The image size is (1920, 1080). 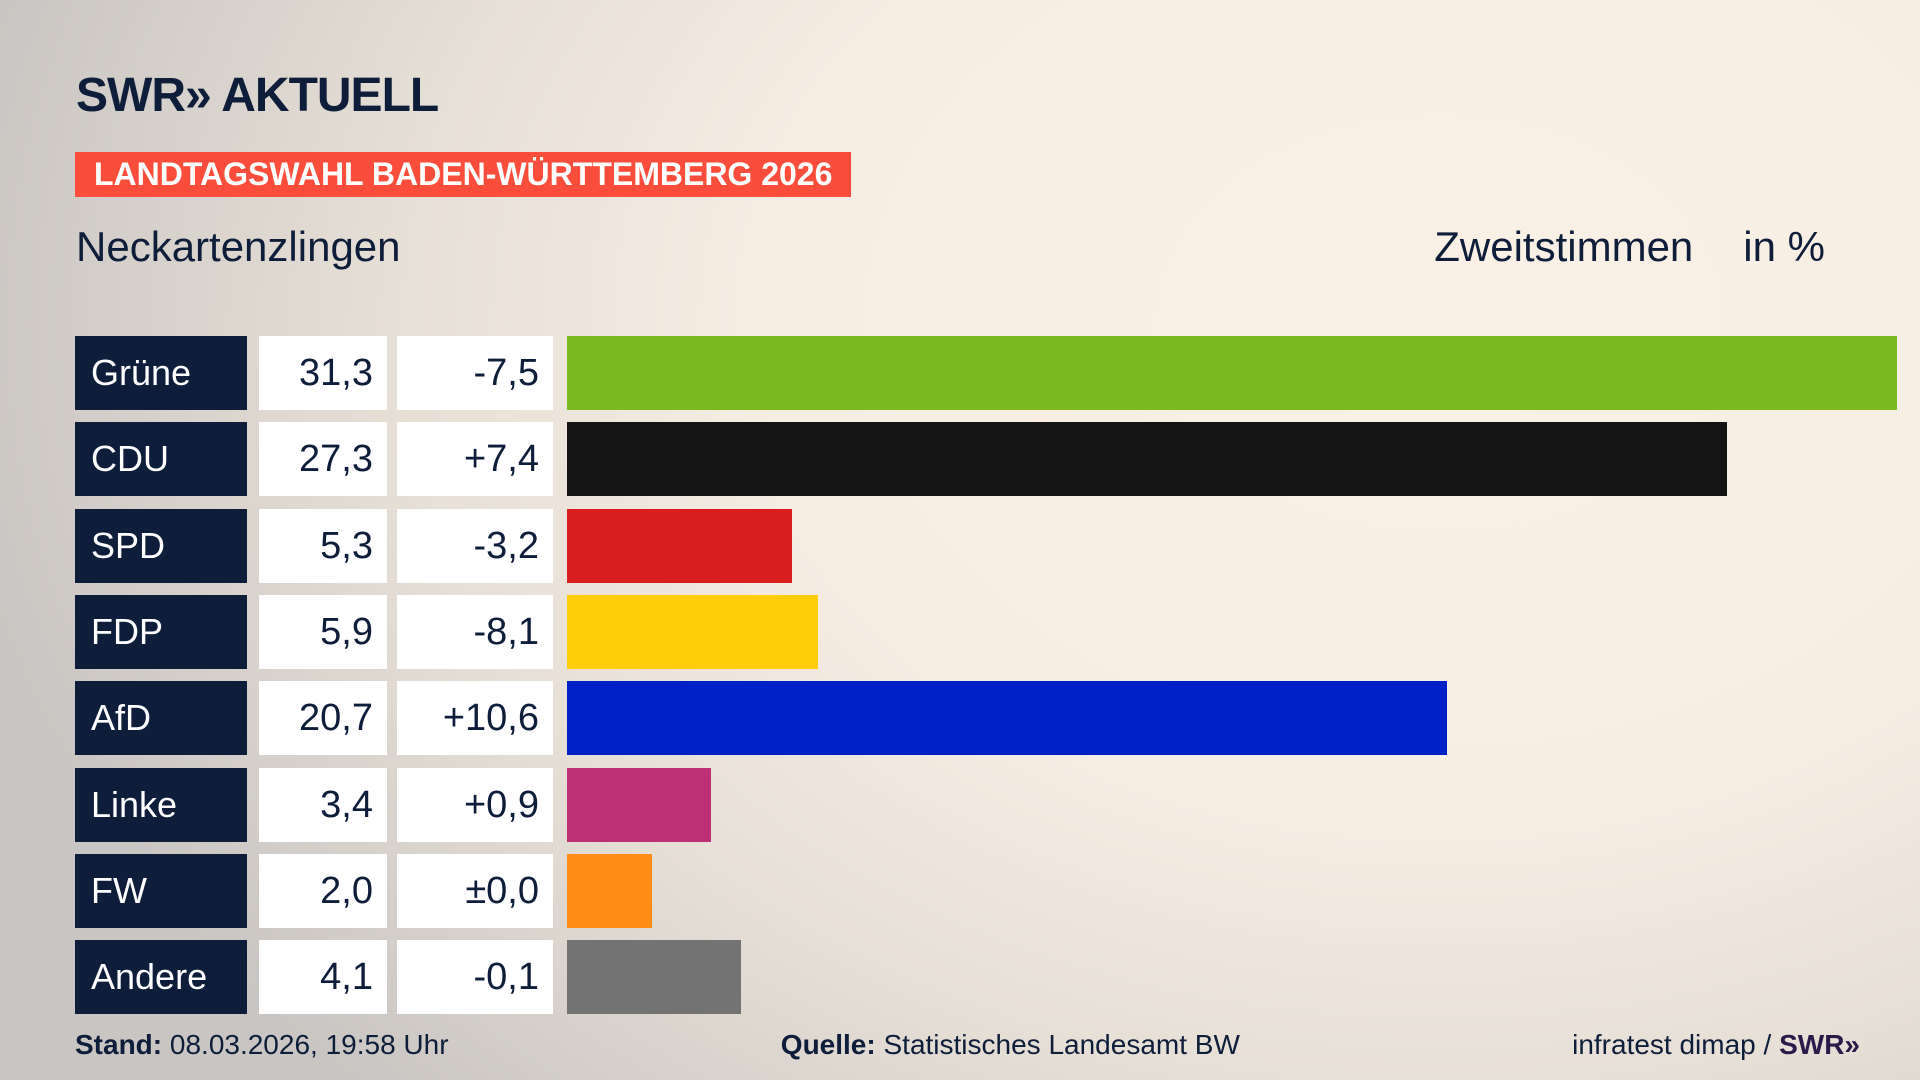 What do you see at coordinates (475, 718) in the screenshot?
I see `vote-change: +10,6` at bounding box center [475, 718].